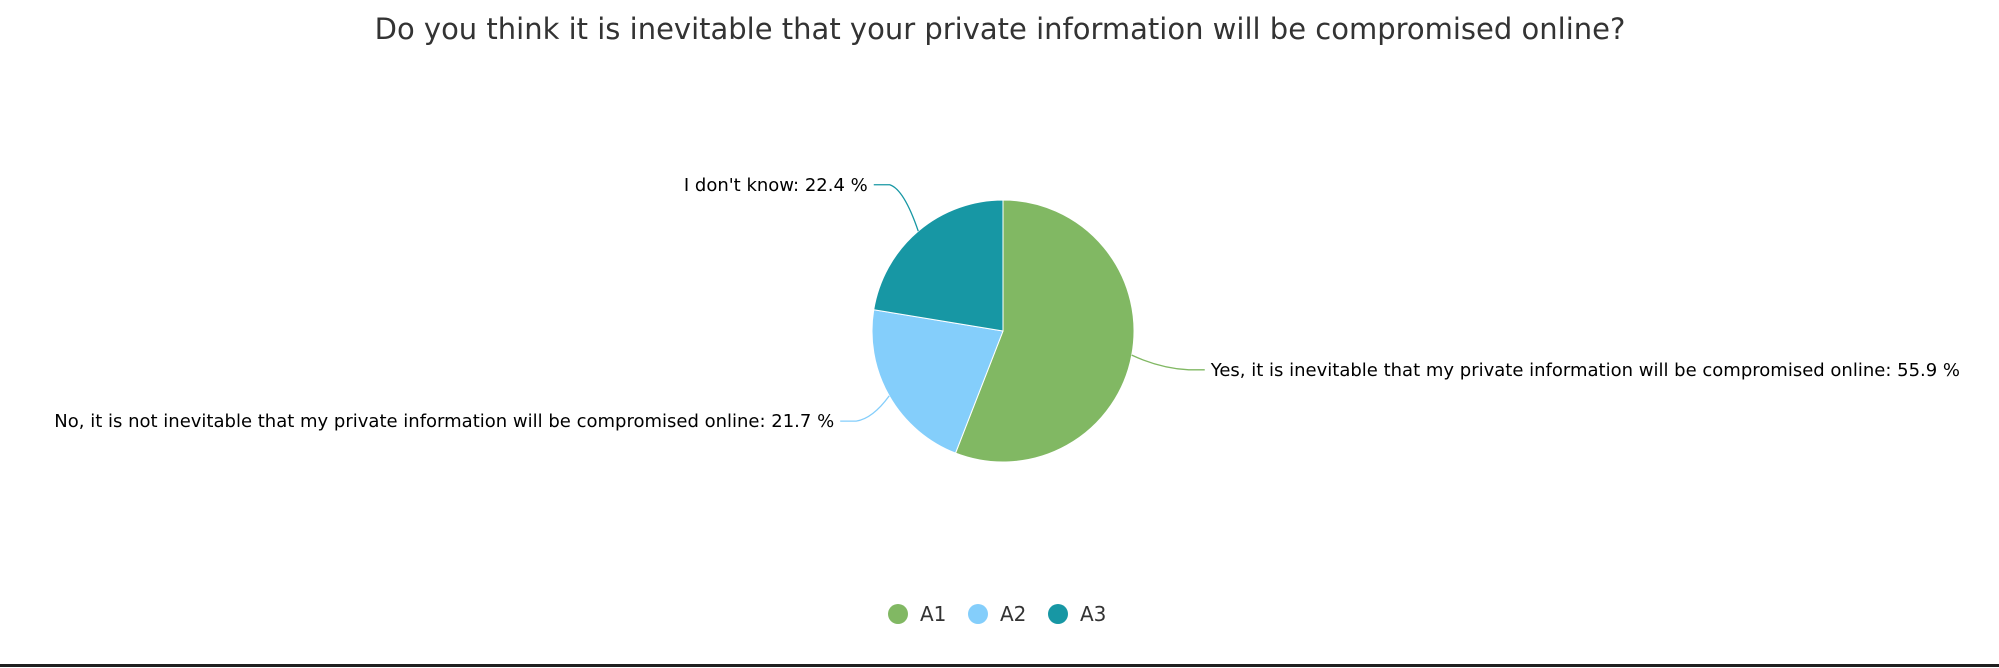 The image size is (1999, 668). What do you see at coordinates (776, 185) in the screenshot?
I see `data-label-a3: I don't know: 22.4 %` at bounding box center [776, 185].